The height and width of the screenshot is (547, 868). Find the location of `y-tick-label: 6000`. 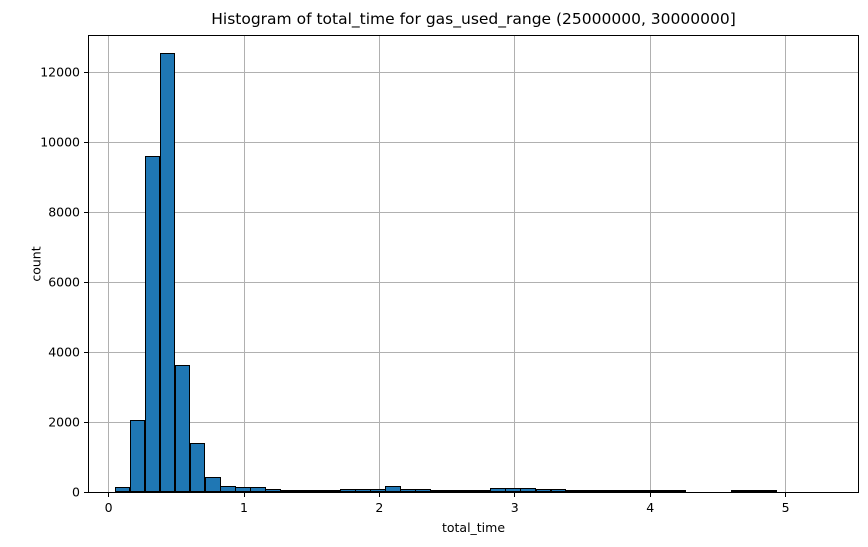

y-tick-label: 6000 is located at coordinates (64, 282).